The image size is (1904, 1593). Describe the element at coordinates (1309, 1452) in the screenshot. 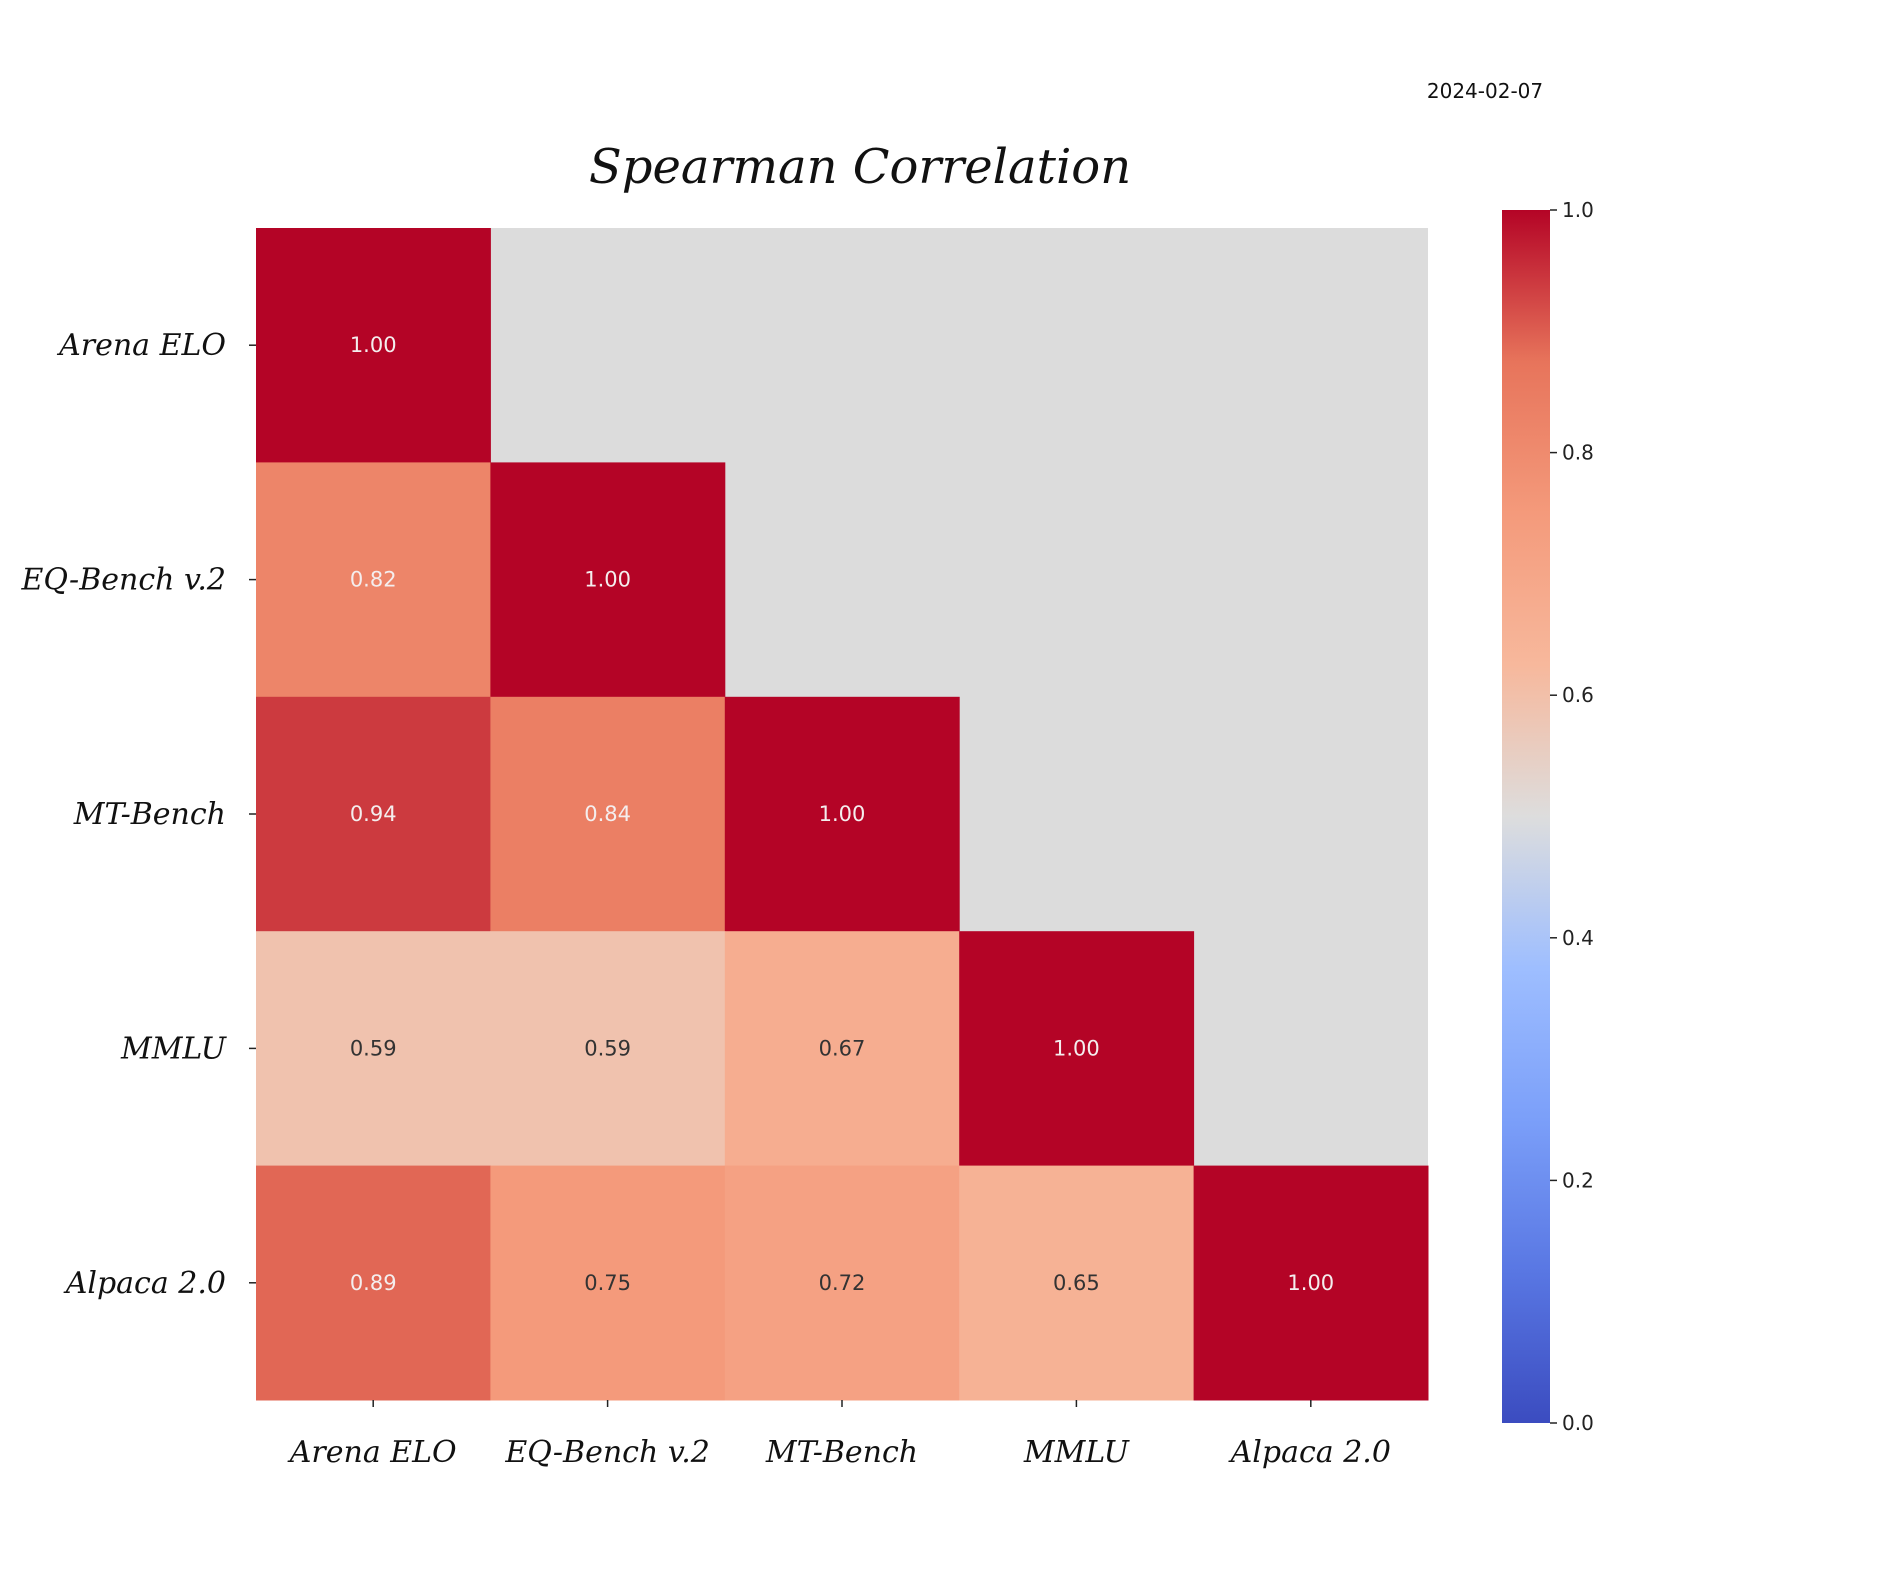

I see `x-tick-label: Alpaca 2.0` at that location.